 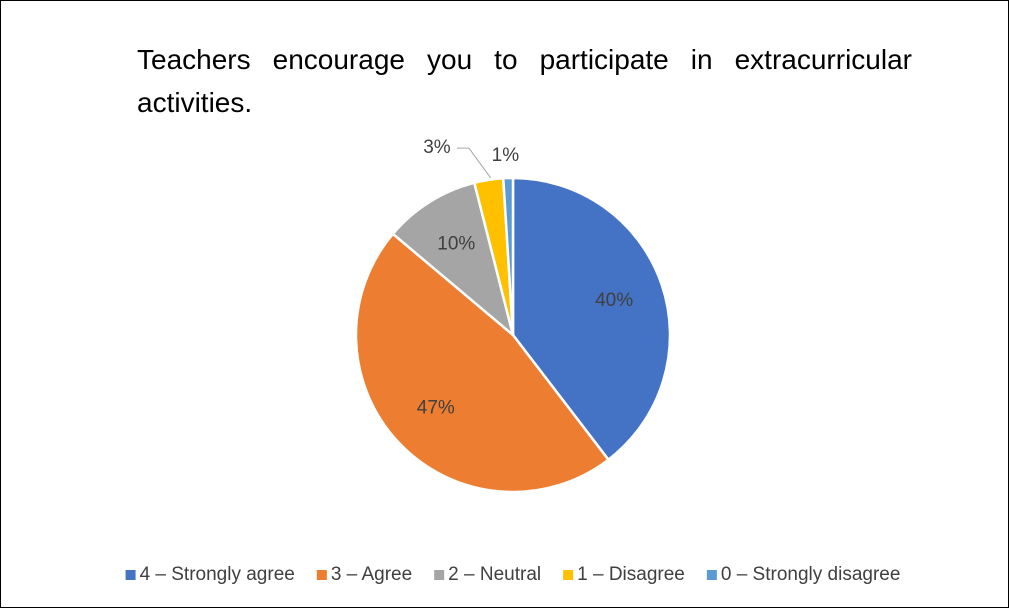 What do you see at coordinates (631, 574) in the screenshot?
I see `legend-label: 1 – Disagree` at bounding box center [631, 574].